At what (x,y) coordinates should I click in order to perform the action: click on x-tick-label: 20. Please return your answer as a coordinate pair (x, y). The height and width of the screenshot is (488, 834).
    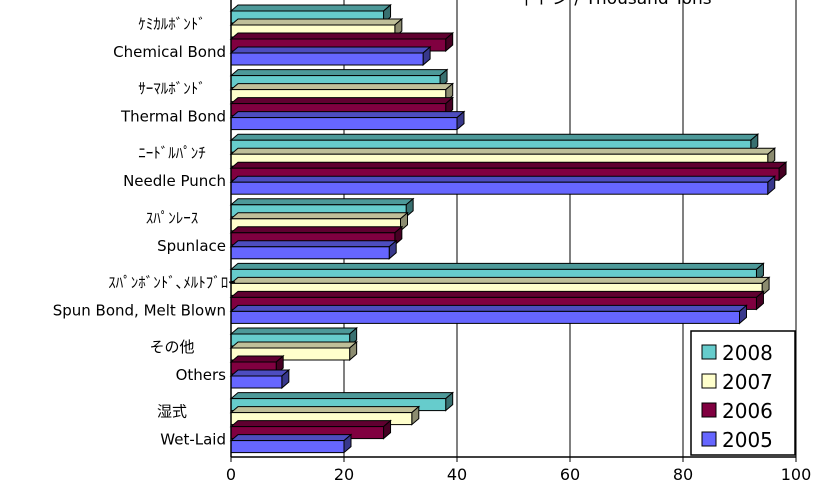
    Looking at the image, I should click on (344, 474).